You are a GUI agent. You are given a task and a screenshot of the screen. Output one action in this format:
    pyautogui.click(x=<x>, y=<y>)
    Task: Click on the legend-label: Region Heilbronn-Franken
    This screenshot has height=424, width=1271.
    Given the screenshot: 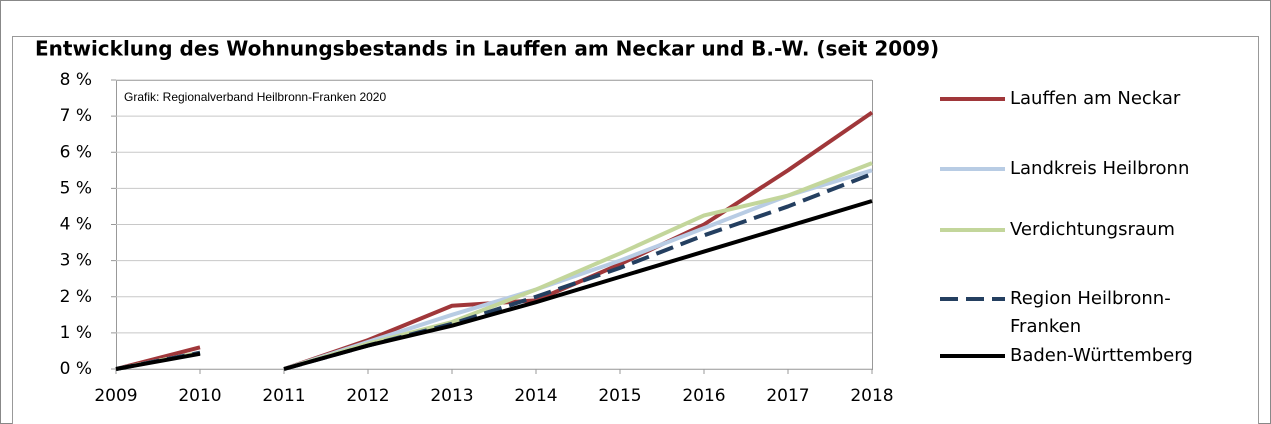 What is the action you would take?
    pyautogui.click(x=1090, y=312)
    